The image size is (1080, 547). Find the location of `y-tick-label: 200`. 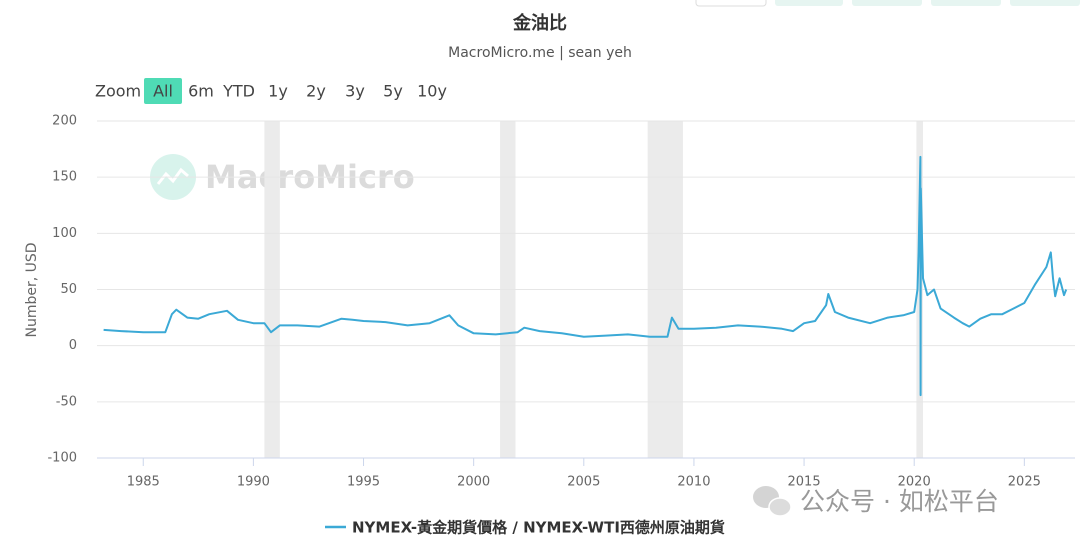

y-tick-label: 200 is located at coordinates (64, 121).